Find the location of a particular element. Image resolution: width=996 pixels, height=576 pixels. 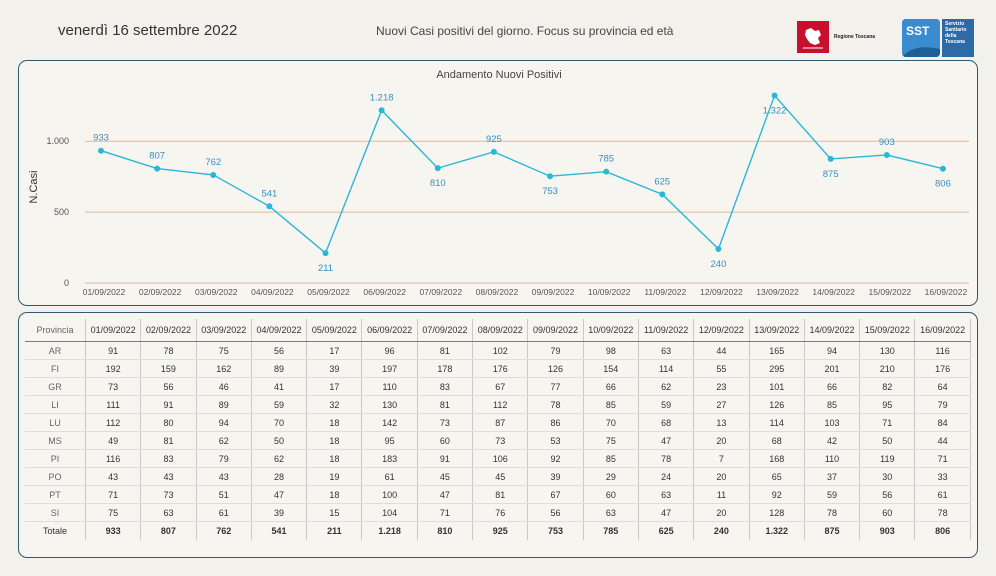

table-cell: 71 is located at coordinates (887, 422).